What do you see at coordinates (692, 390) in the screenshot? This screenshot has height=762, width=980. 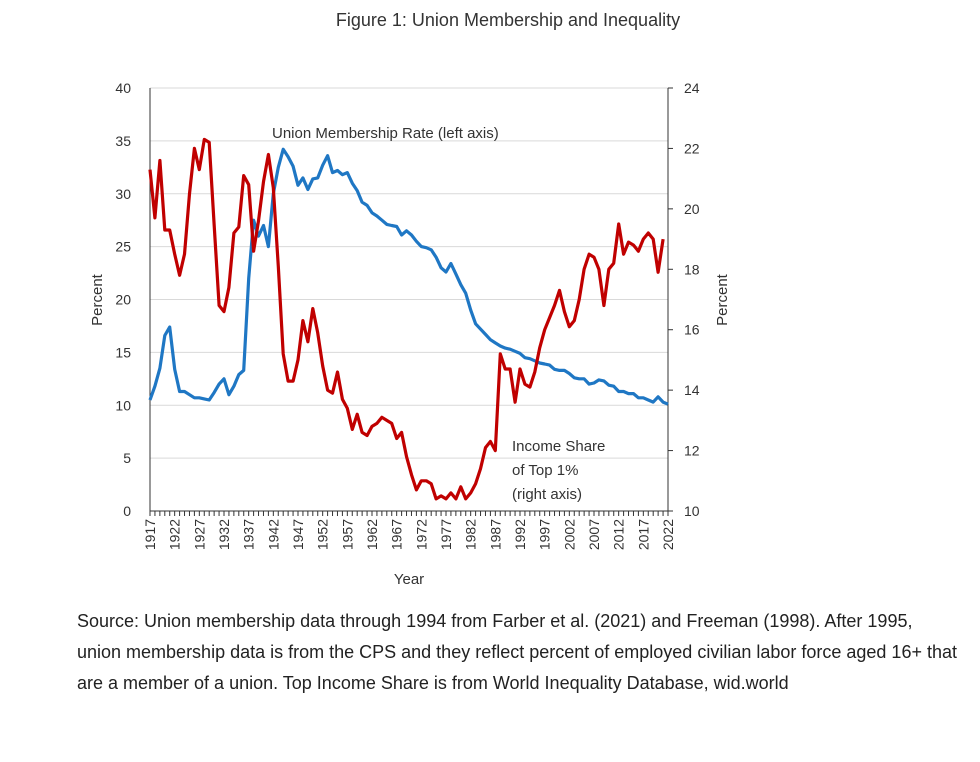 I see `y2-tick-label: 14` at bounding box center [692, 390].